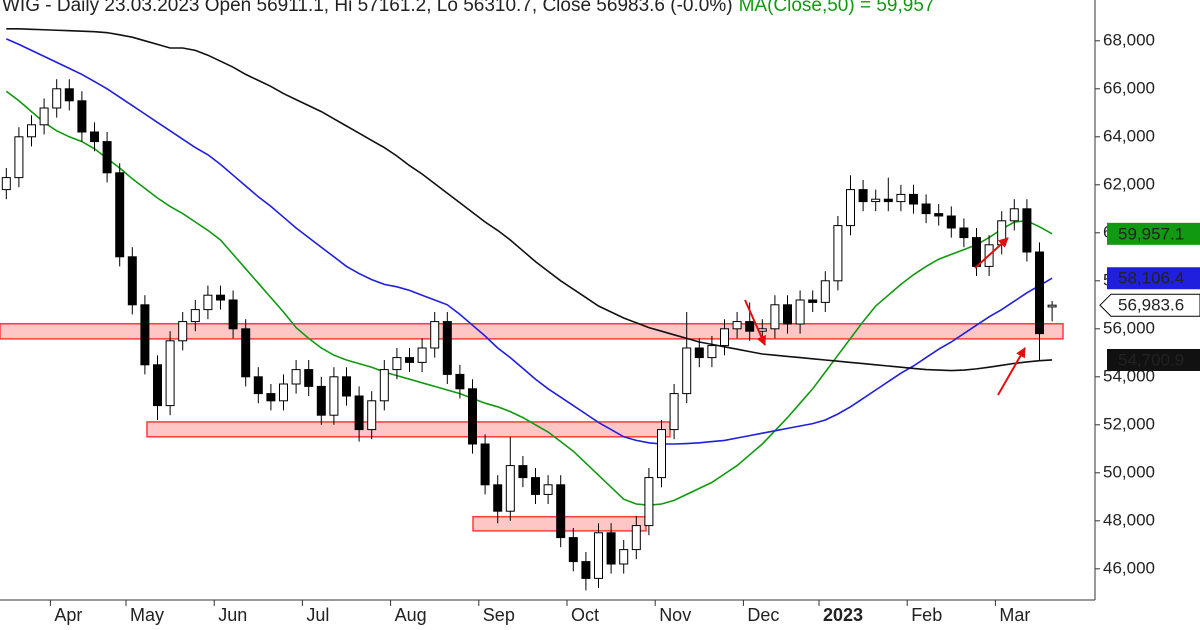  Describe the element at coordinates (408, 429) in the screenshot. I see `support-zone` at that location.